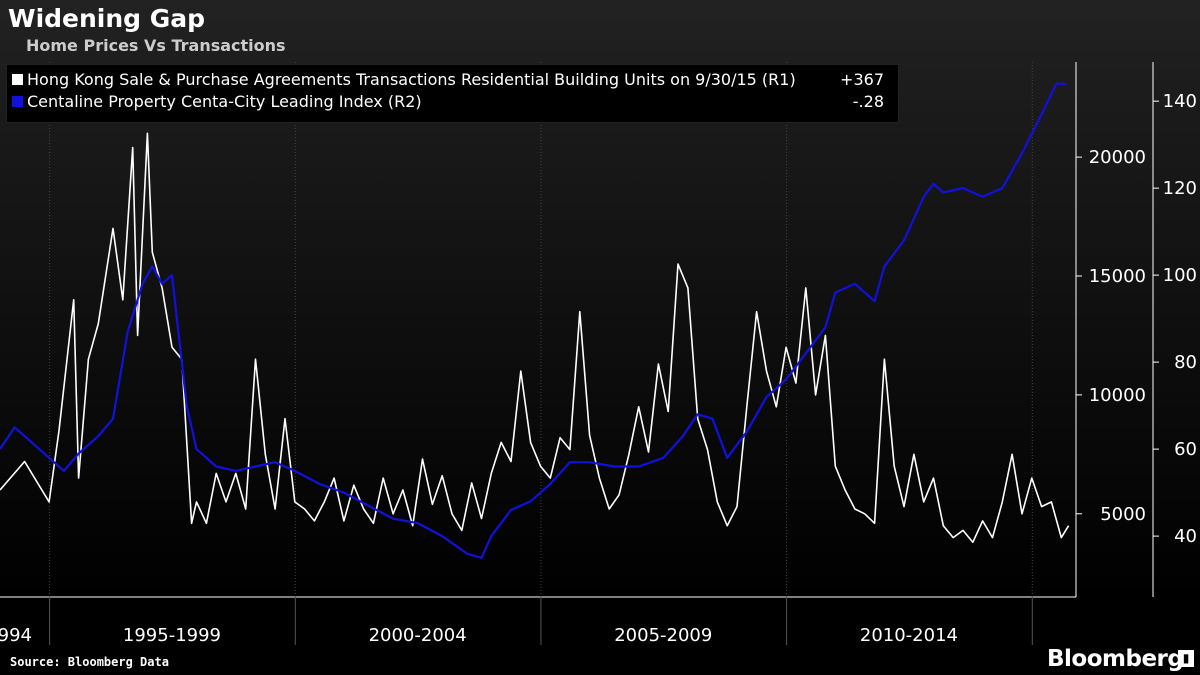  I want to click on r1-tick-label: 10000, so click(1117, 395).